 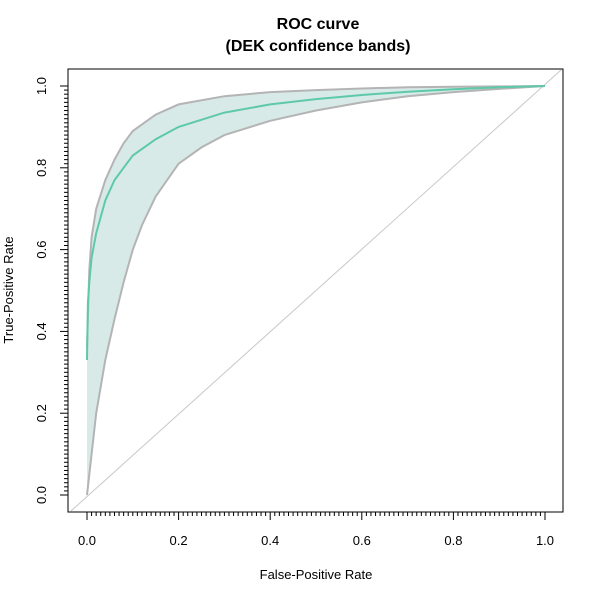 What do you see at coordinates (8, 289) in the screenshot?
I see `y-axis-label: True-Positive Rate` at bounding box center [8, 289].